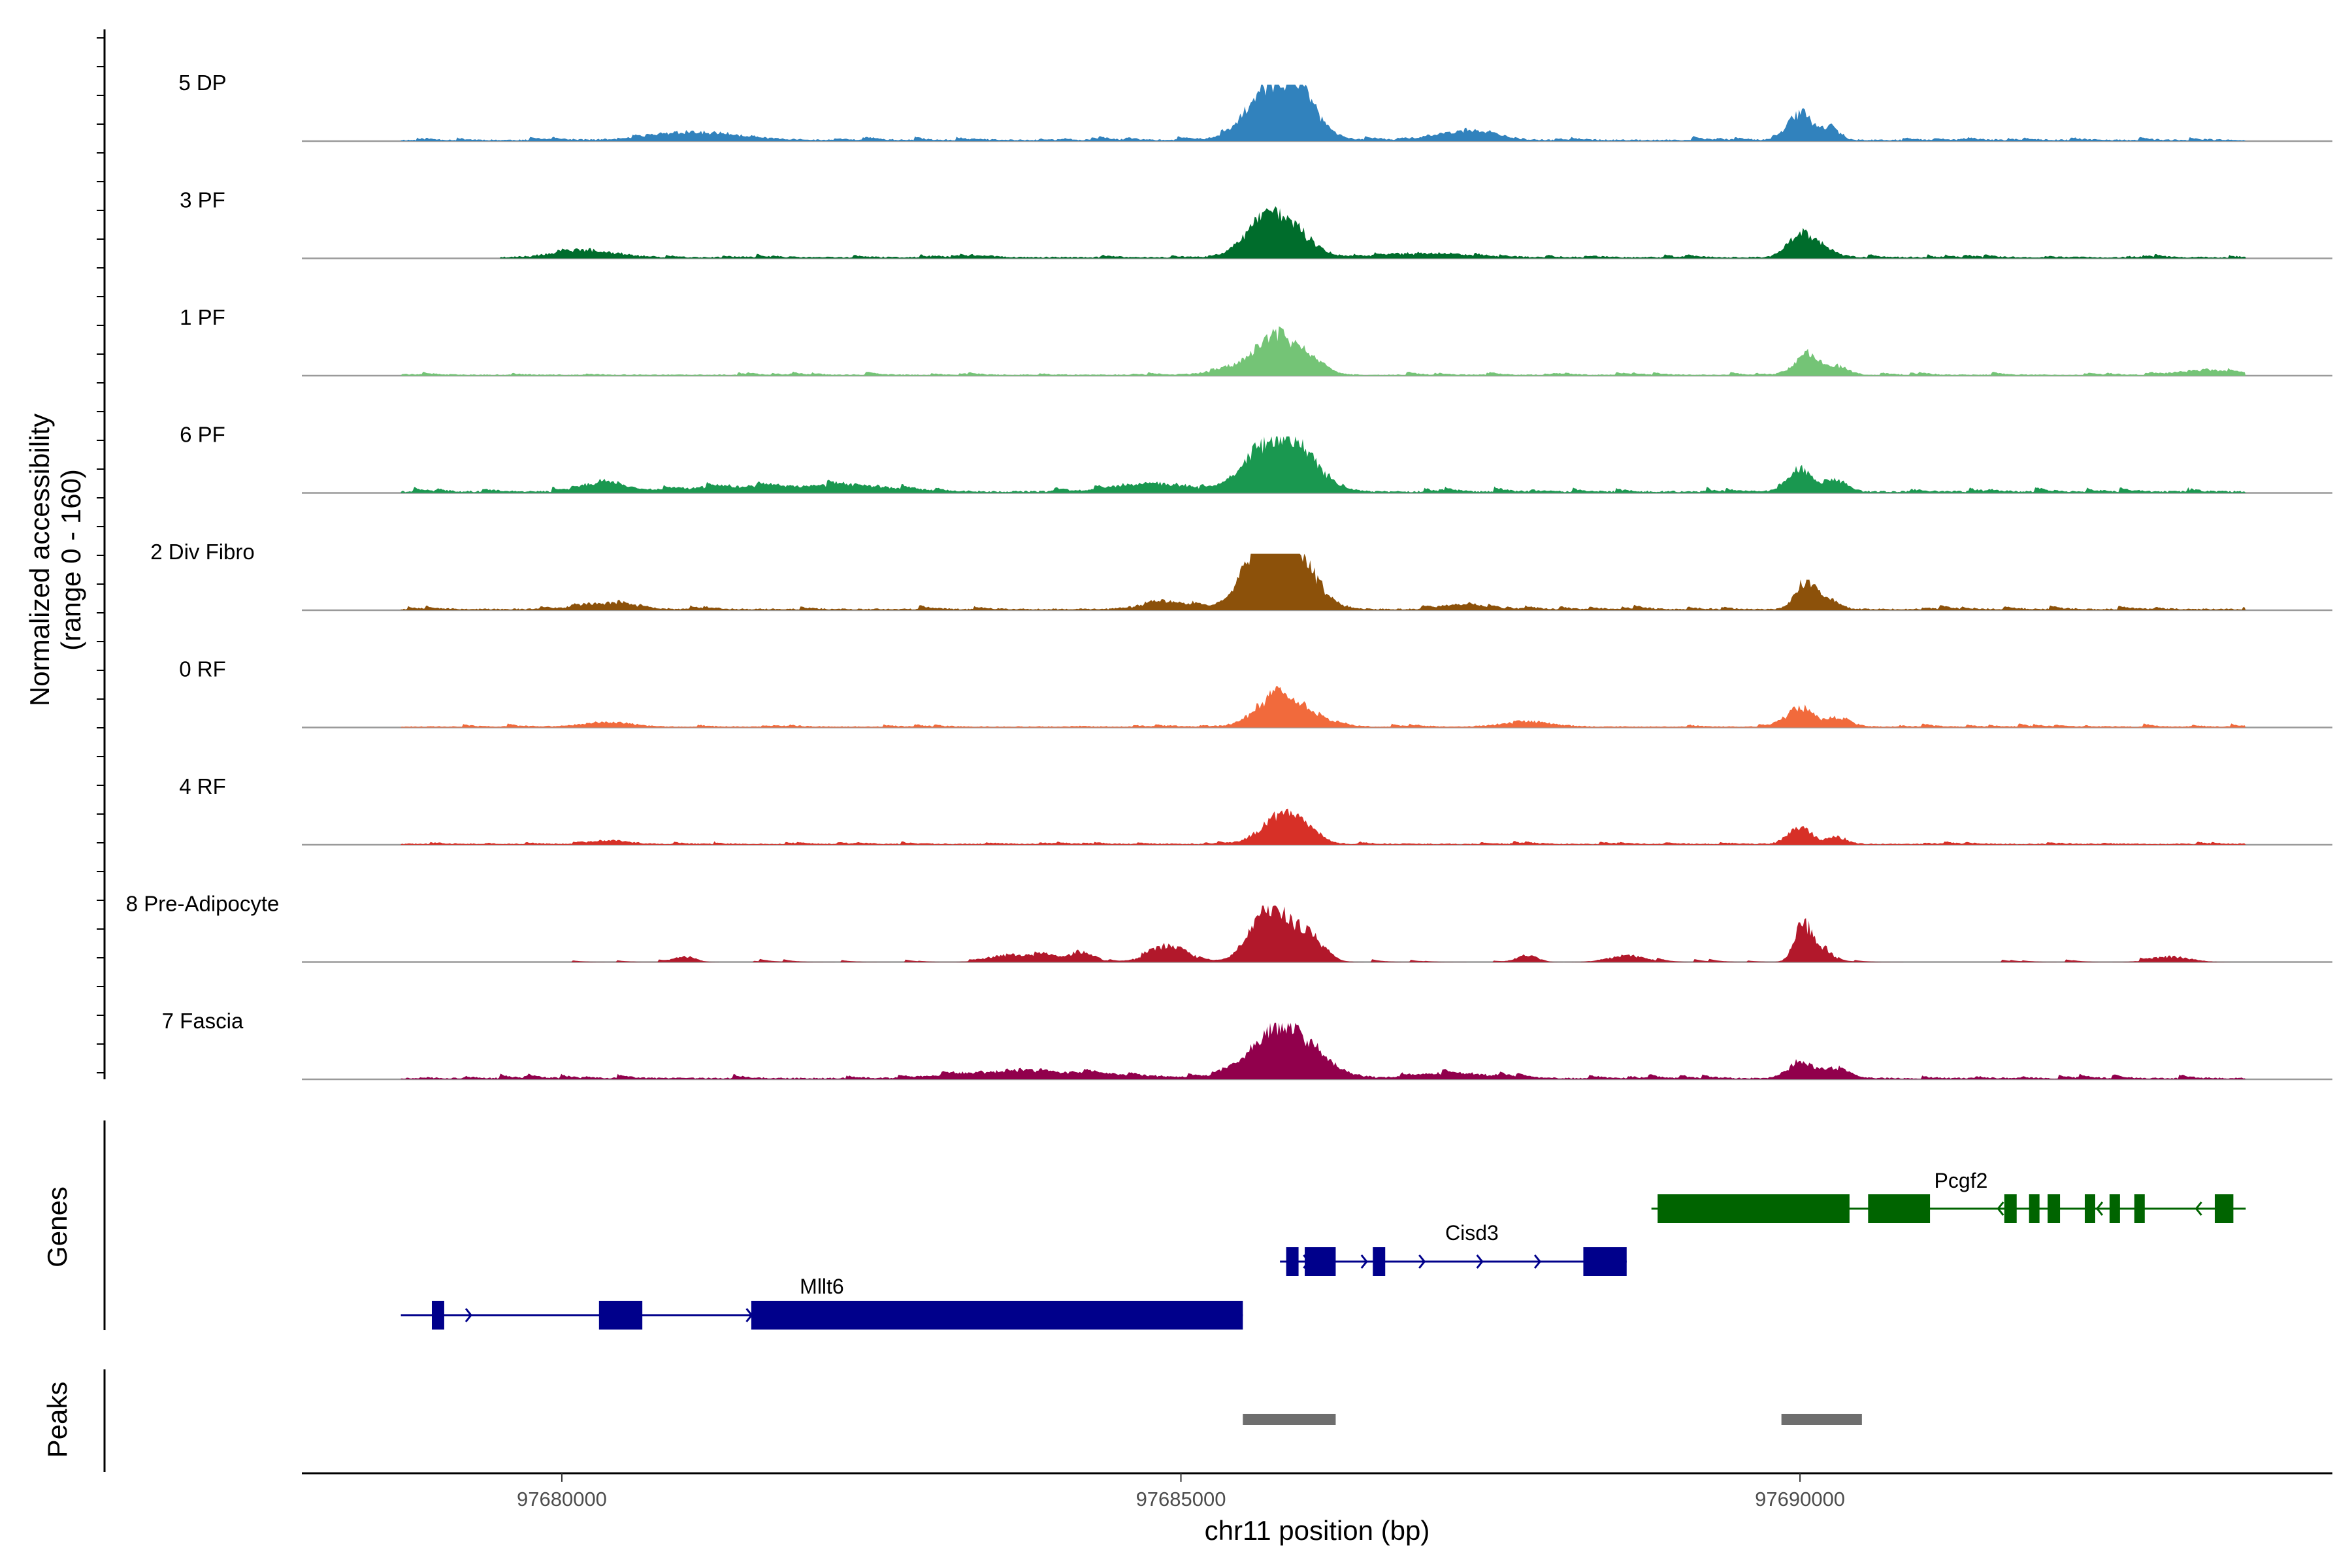 The height and width of the screenshot is (1568, 2352). Describe the element at coordinates (202, 83) in the screenshot. I see `track-label: 5 DP` at that location.